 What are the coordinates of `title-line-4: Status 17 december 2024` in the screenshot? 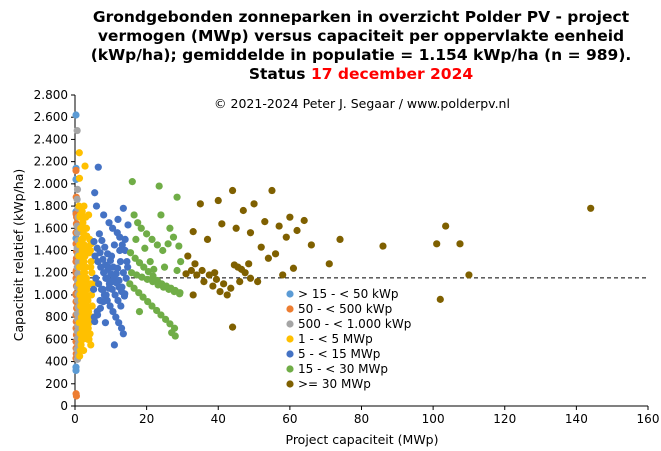 It's located at (361, 74).